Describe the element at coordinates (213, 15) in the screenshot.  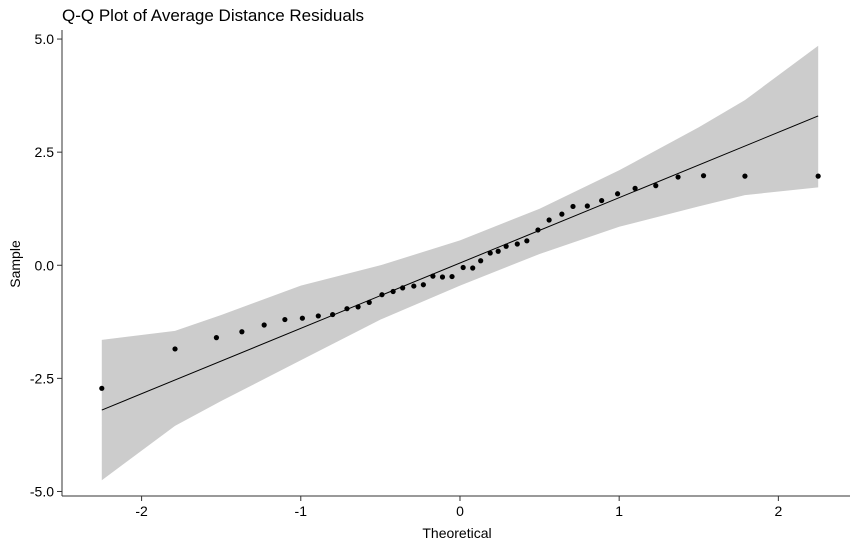
I see `chart-title: Q-Q Plot of Average Distance Residuals` at that location.